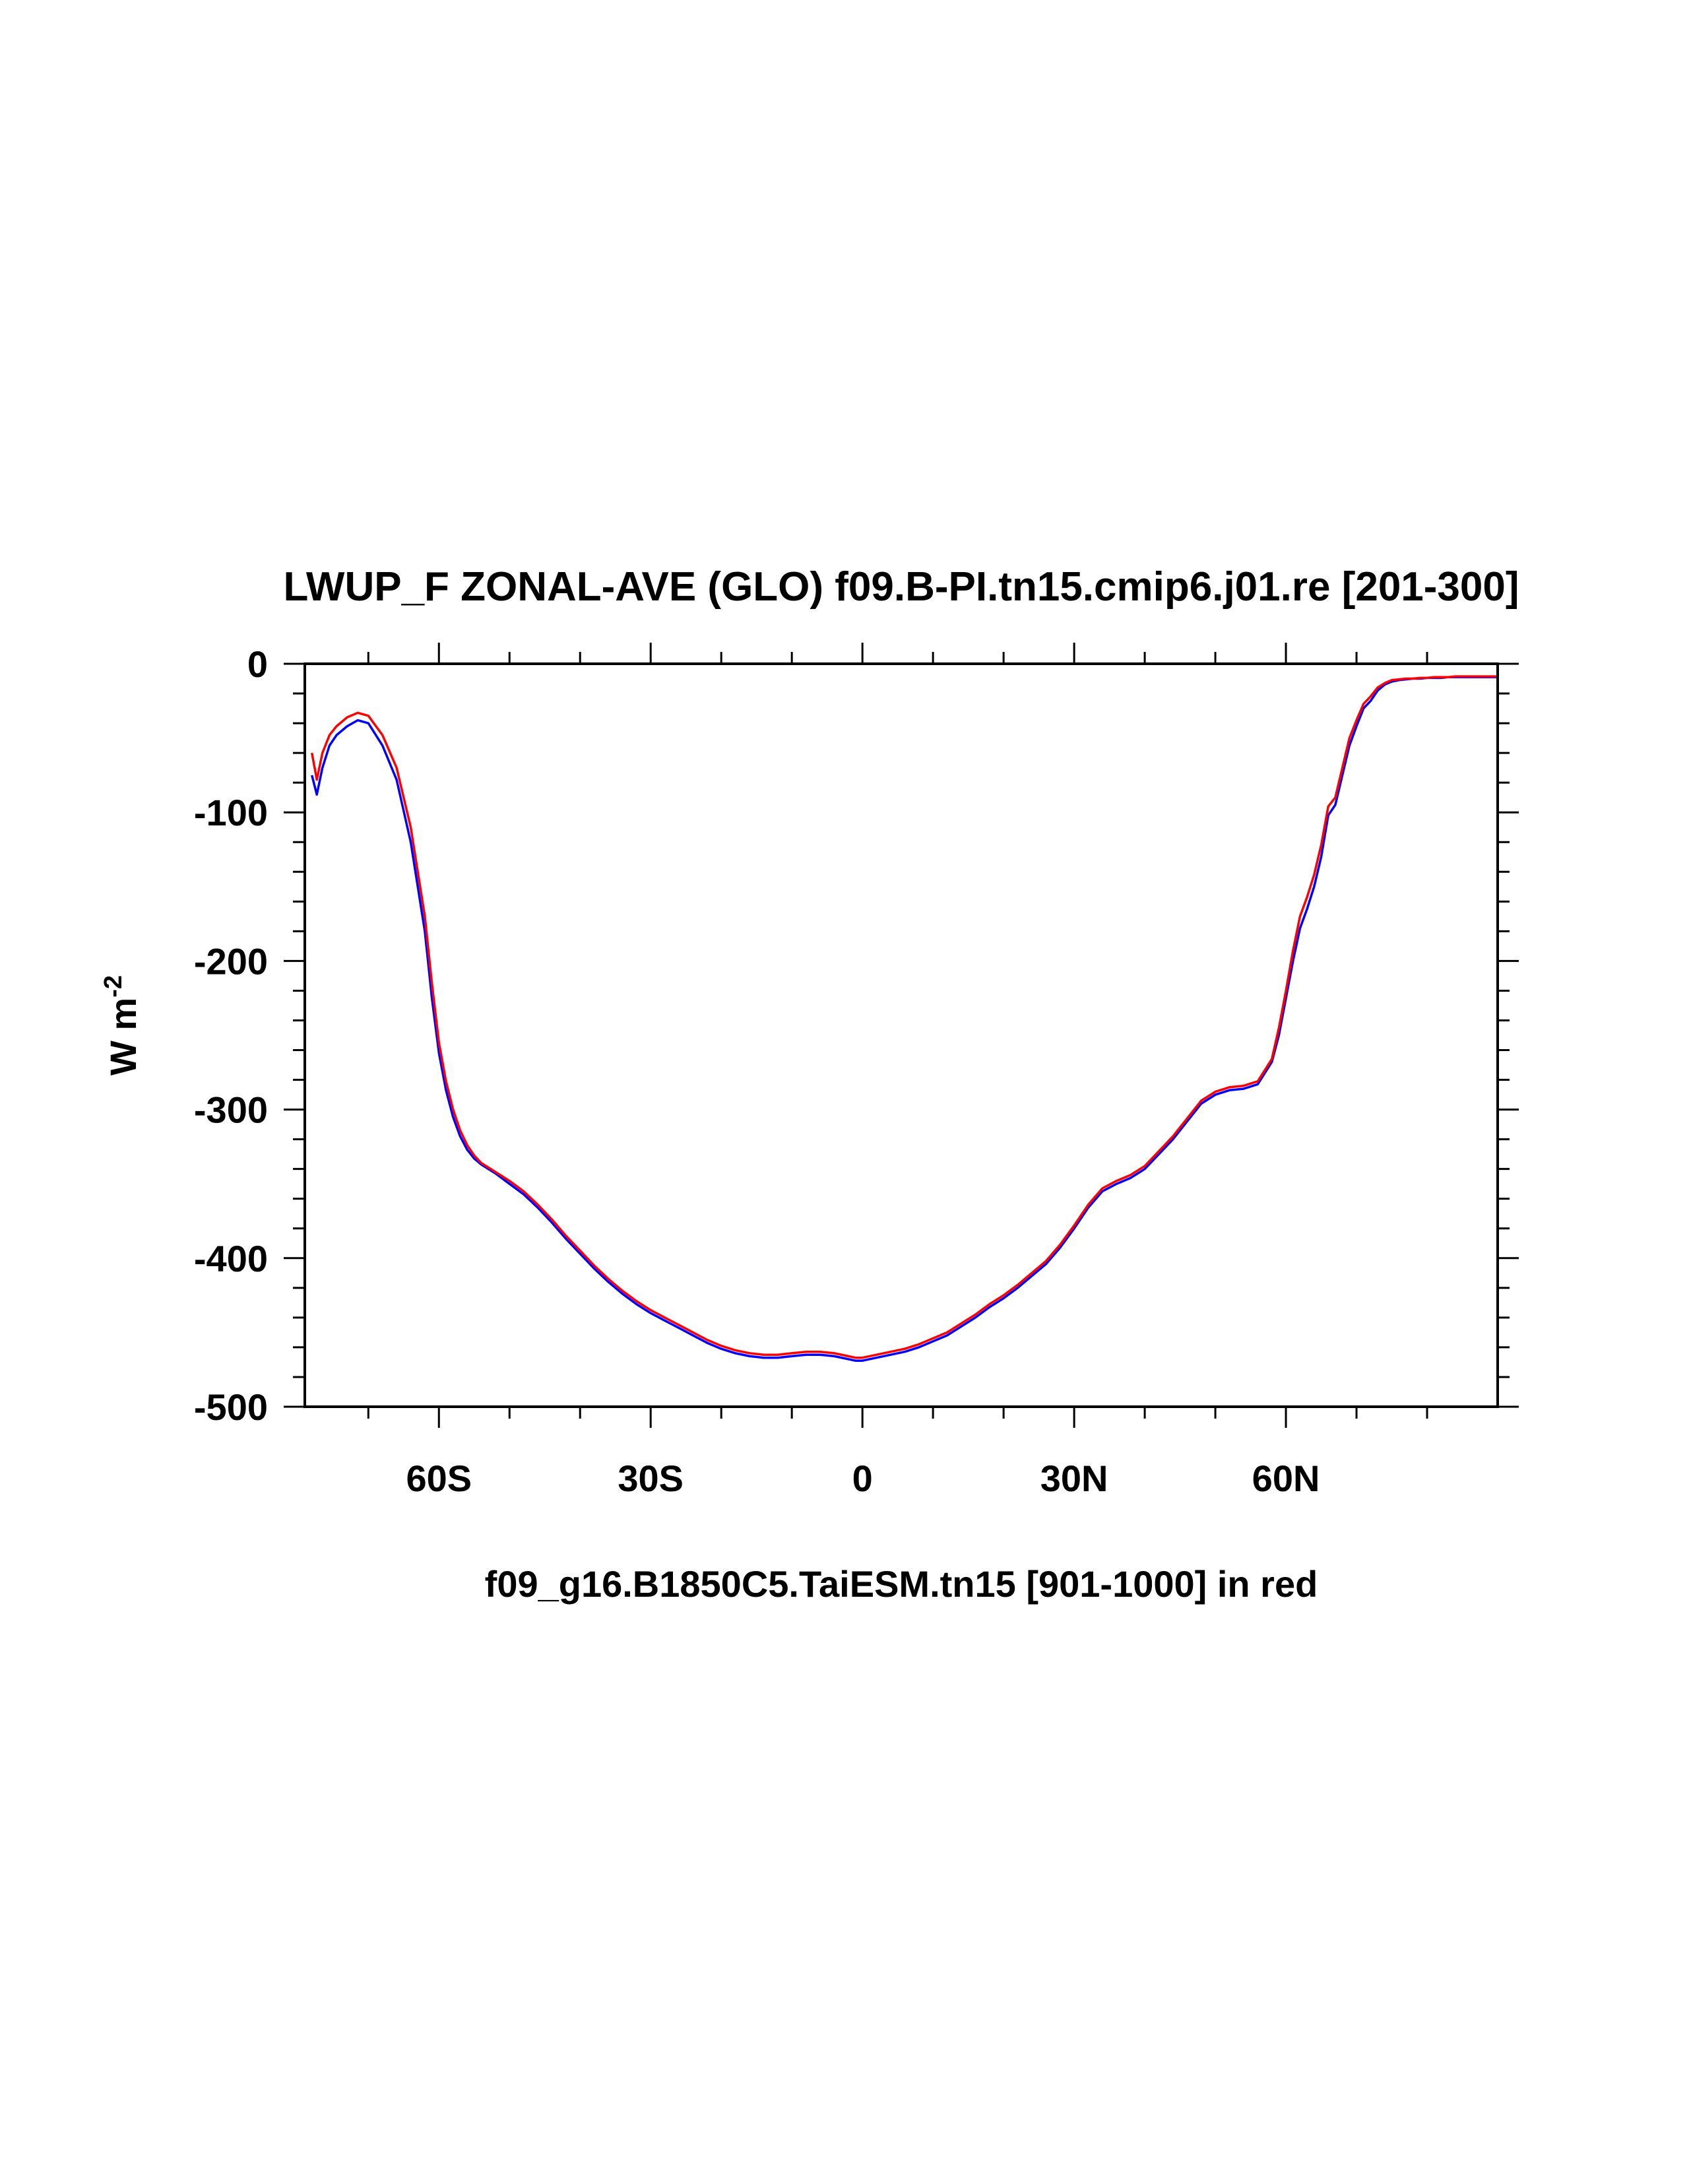 Image resolution: width=1689 pixels, height=2184 pixels. I want to click on y-axis-label-superscript: -2, so click(113, 986).